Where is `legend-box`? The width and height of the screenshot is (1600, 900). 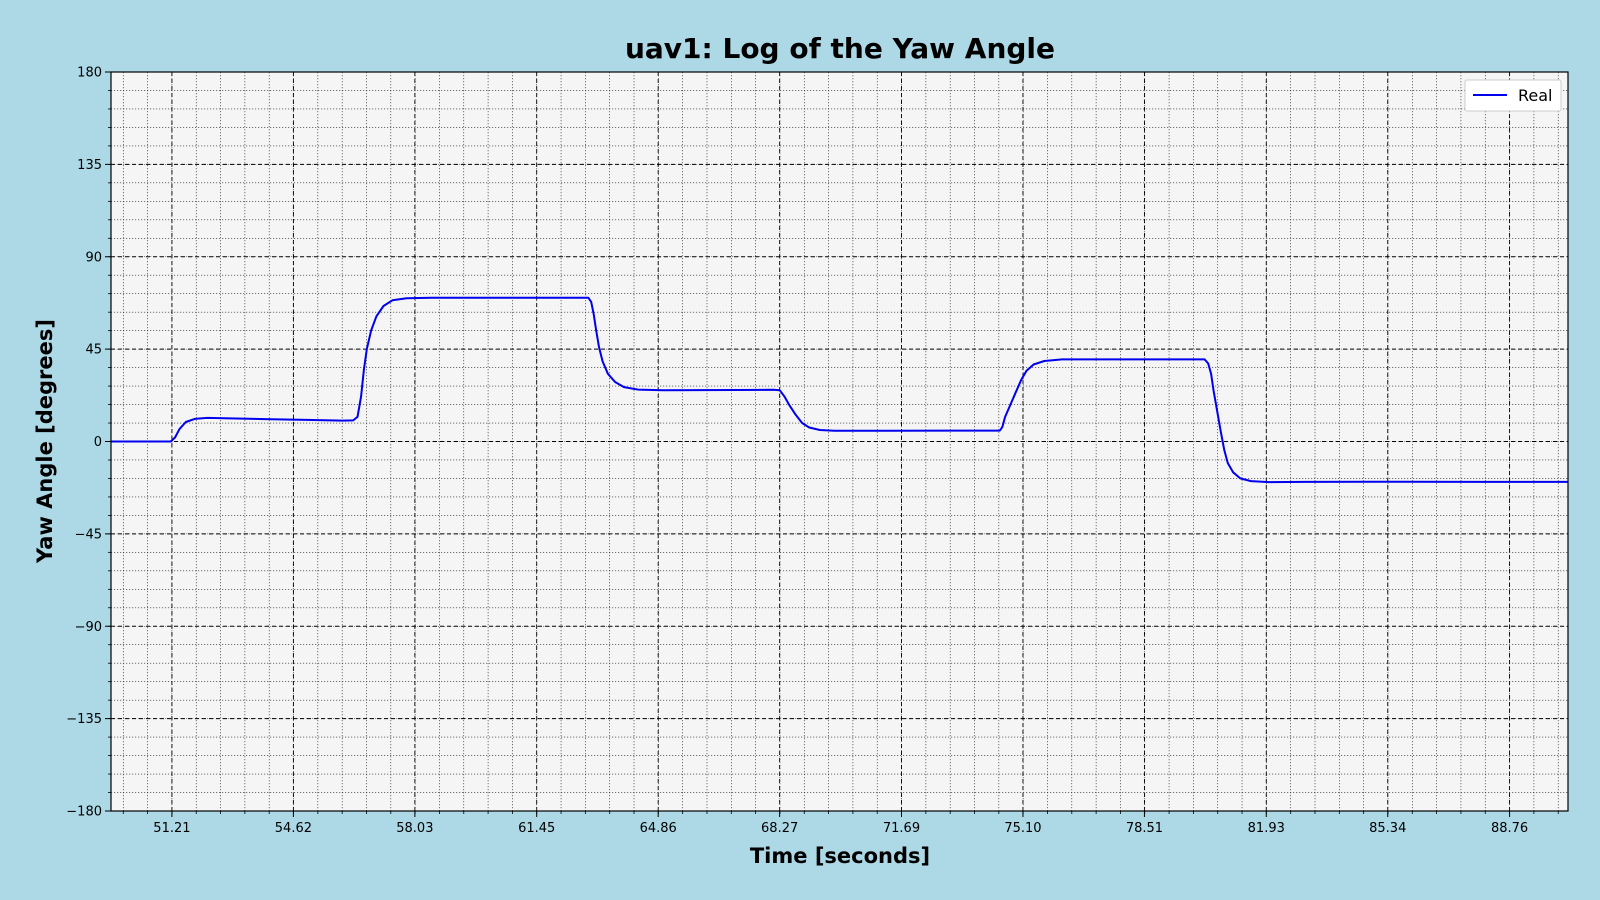 legend-box is located at coordinates (1513, 95).